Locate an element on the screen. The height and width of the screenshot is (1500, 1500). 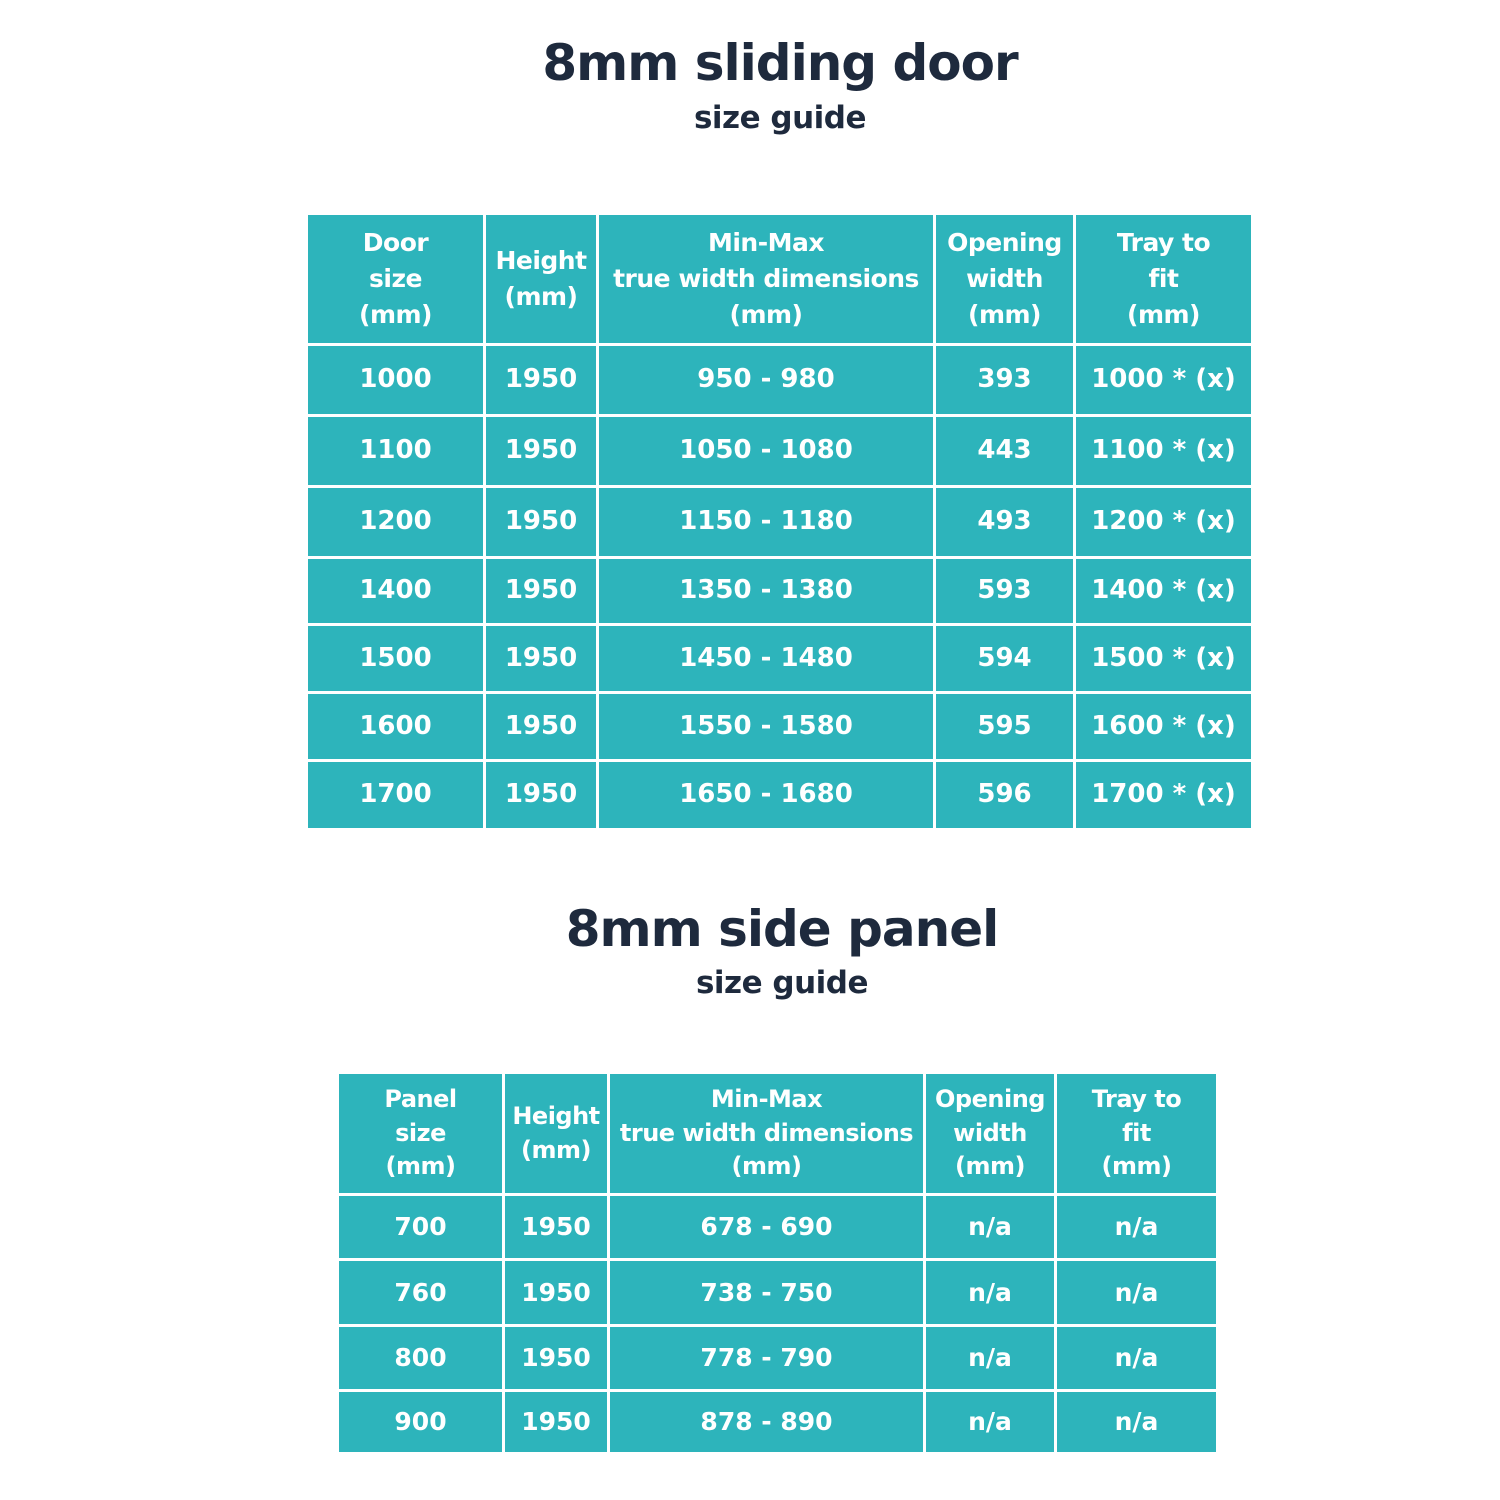
table-cell: 1700 is located at coordinates (395, 795).